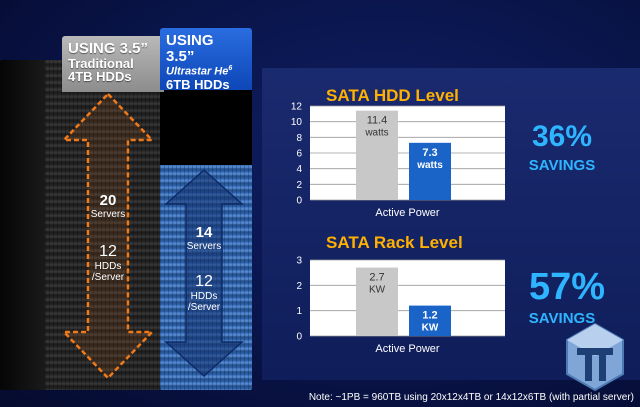 The width and height of the screenshot is (640, 407). Describe the element at coordinates (429, 316) in the screenshot. I see `data-label: 1.2` at that location.